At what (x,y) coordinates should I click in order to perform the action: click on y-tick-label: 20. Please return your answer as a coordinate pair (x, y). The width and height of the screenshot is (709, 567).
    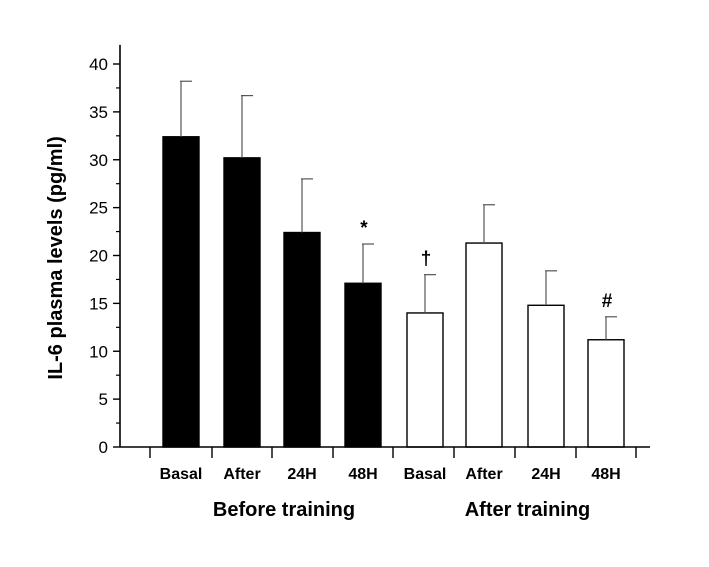
    Looking at the image, I should click on (98, 256).